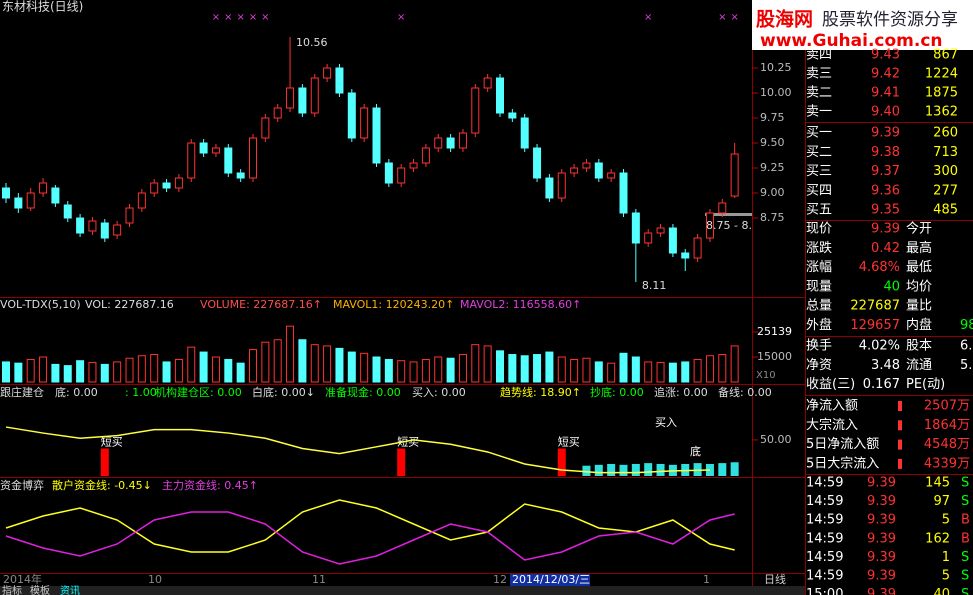 This screenshot has width=973, height=595. I want to click on book-label: 卖二, so click(819, 93).